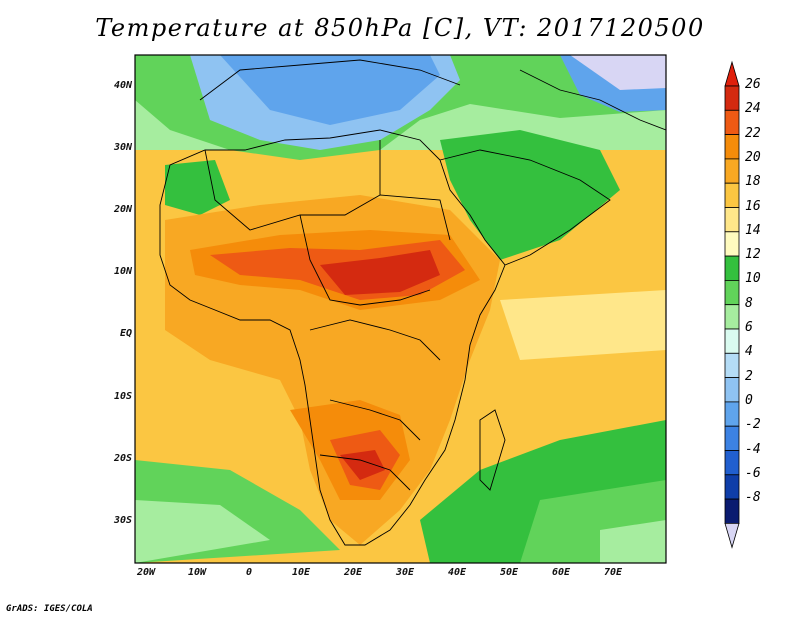 This screenshot has height=618, width=800. I want to click on colorbar-label: 20, so click(753, 157).